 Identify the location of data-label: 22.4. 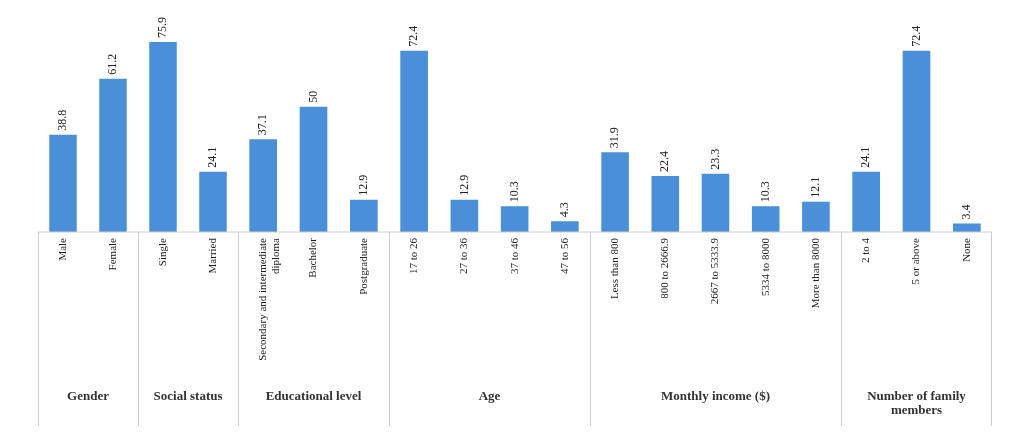
(664, 161).